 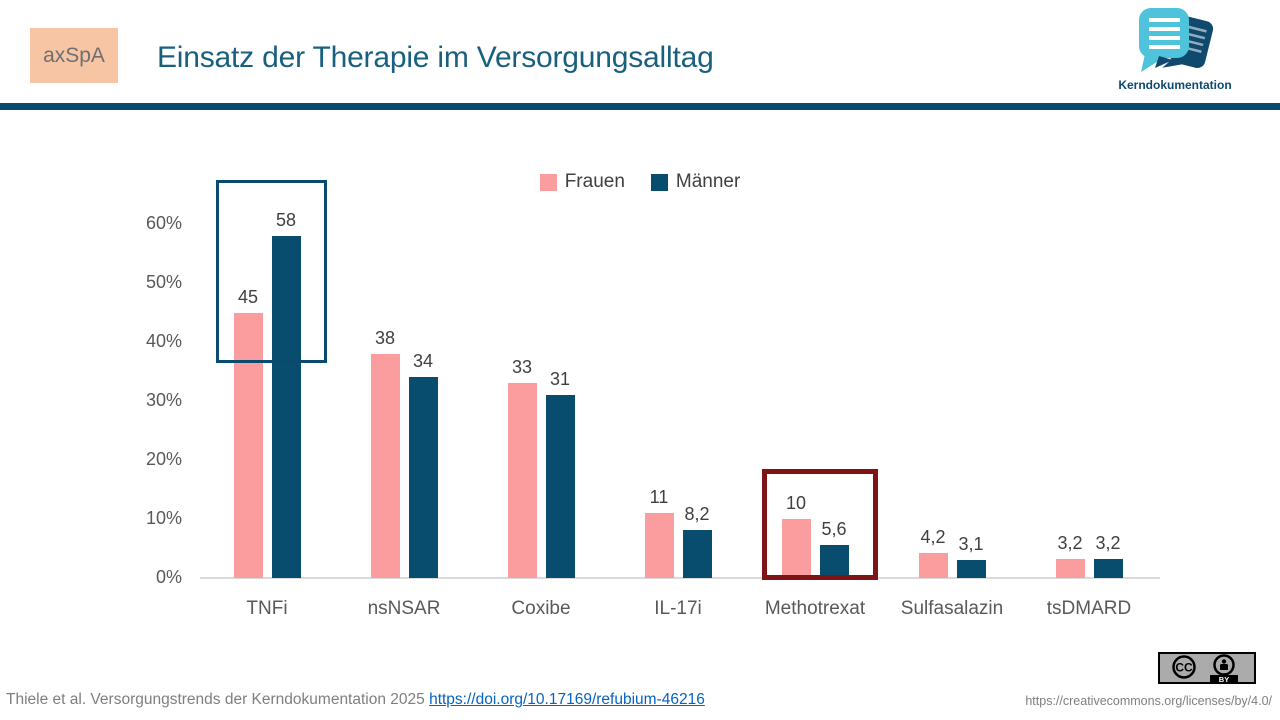 I want to click on category-label-nsnsar: nsNSAR, so click(x=404, y=608).